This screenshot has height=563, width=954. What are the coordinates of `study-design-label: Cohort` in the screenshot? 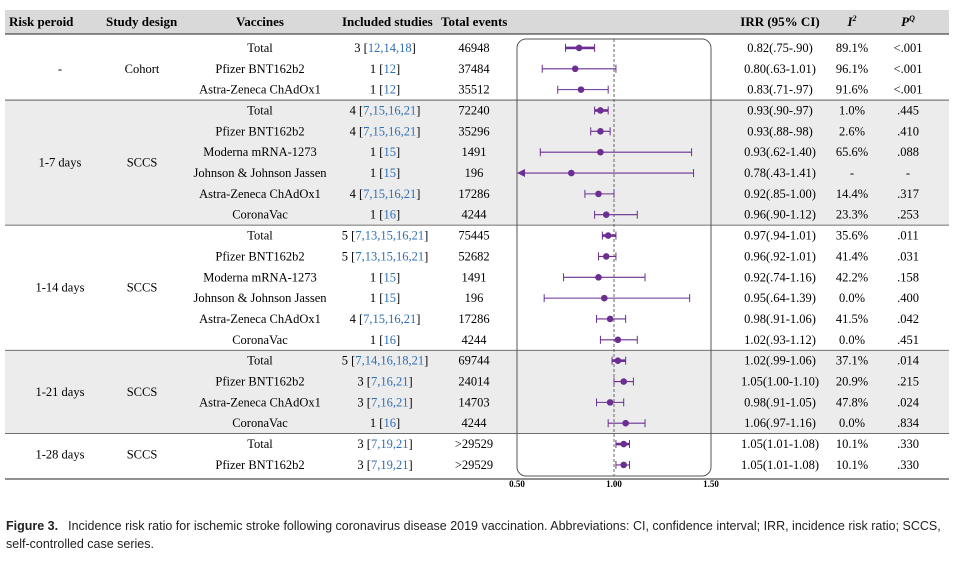 It's located at (142, 69).